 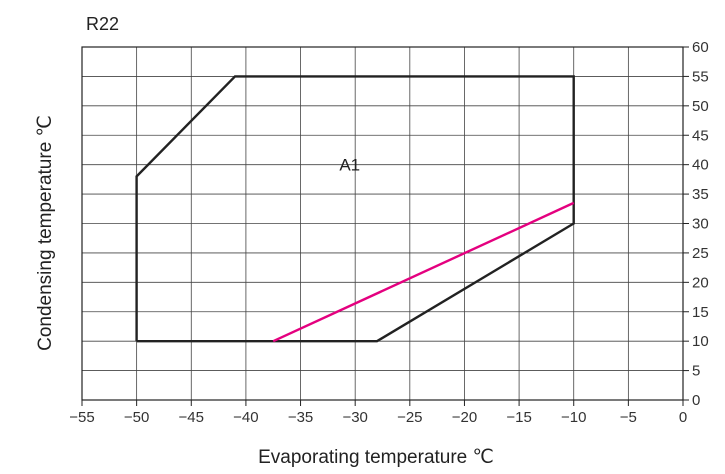 I want to click on y-tick-label: 40, so click(x=700, y=165).